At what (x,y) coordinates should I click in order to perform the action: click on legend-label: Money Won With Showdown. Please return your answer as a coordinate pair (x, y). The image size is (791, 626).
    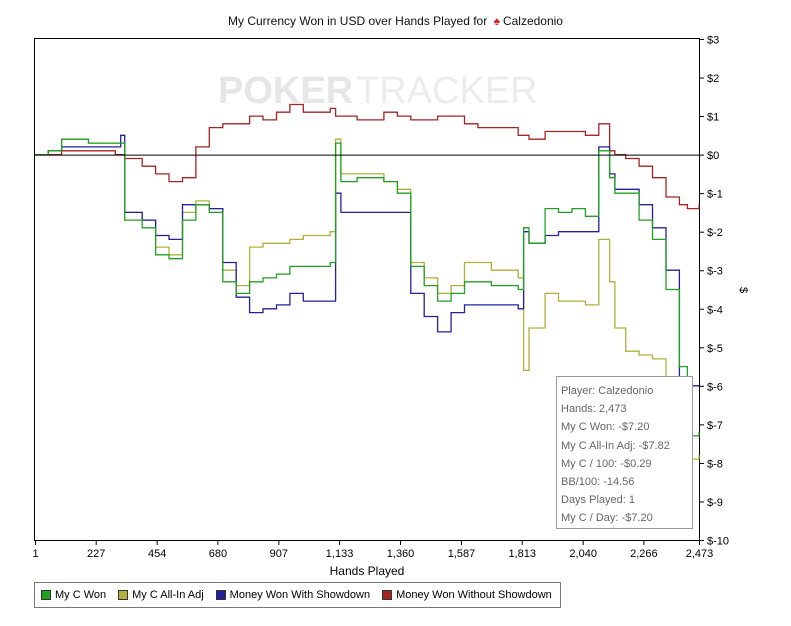
    Looking at the image, I should click on (300, 595).